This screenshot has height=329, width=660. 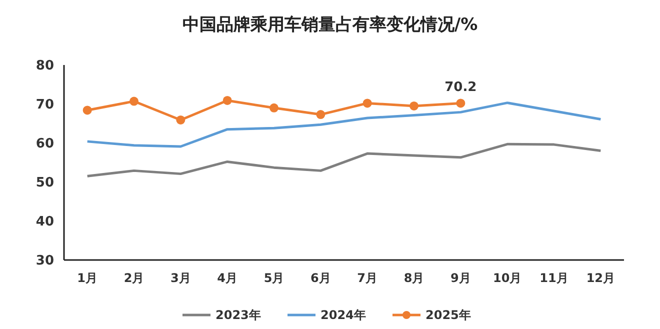 I want to click on x-tick-label: 4月, so click(x=227, y=278).